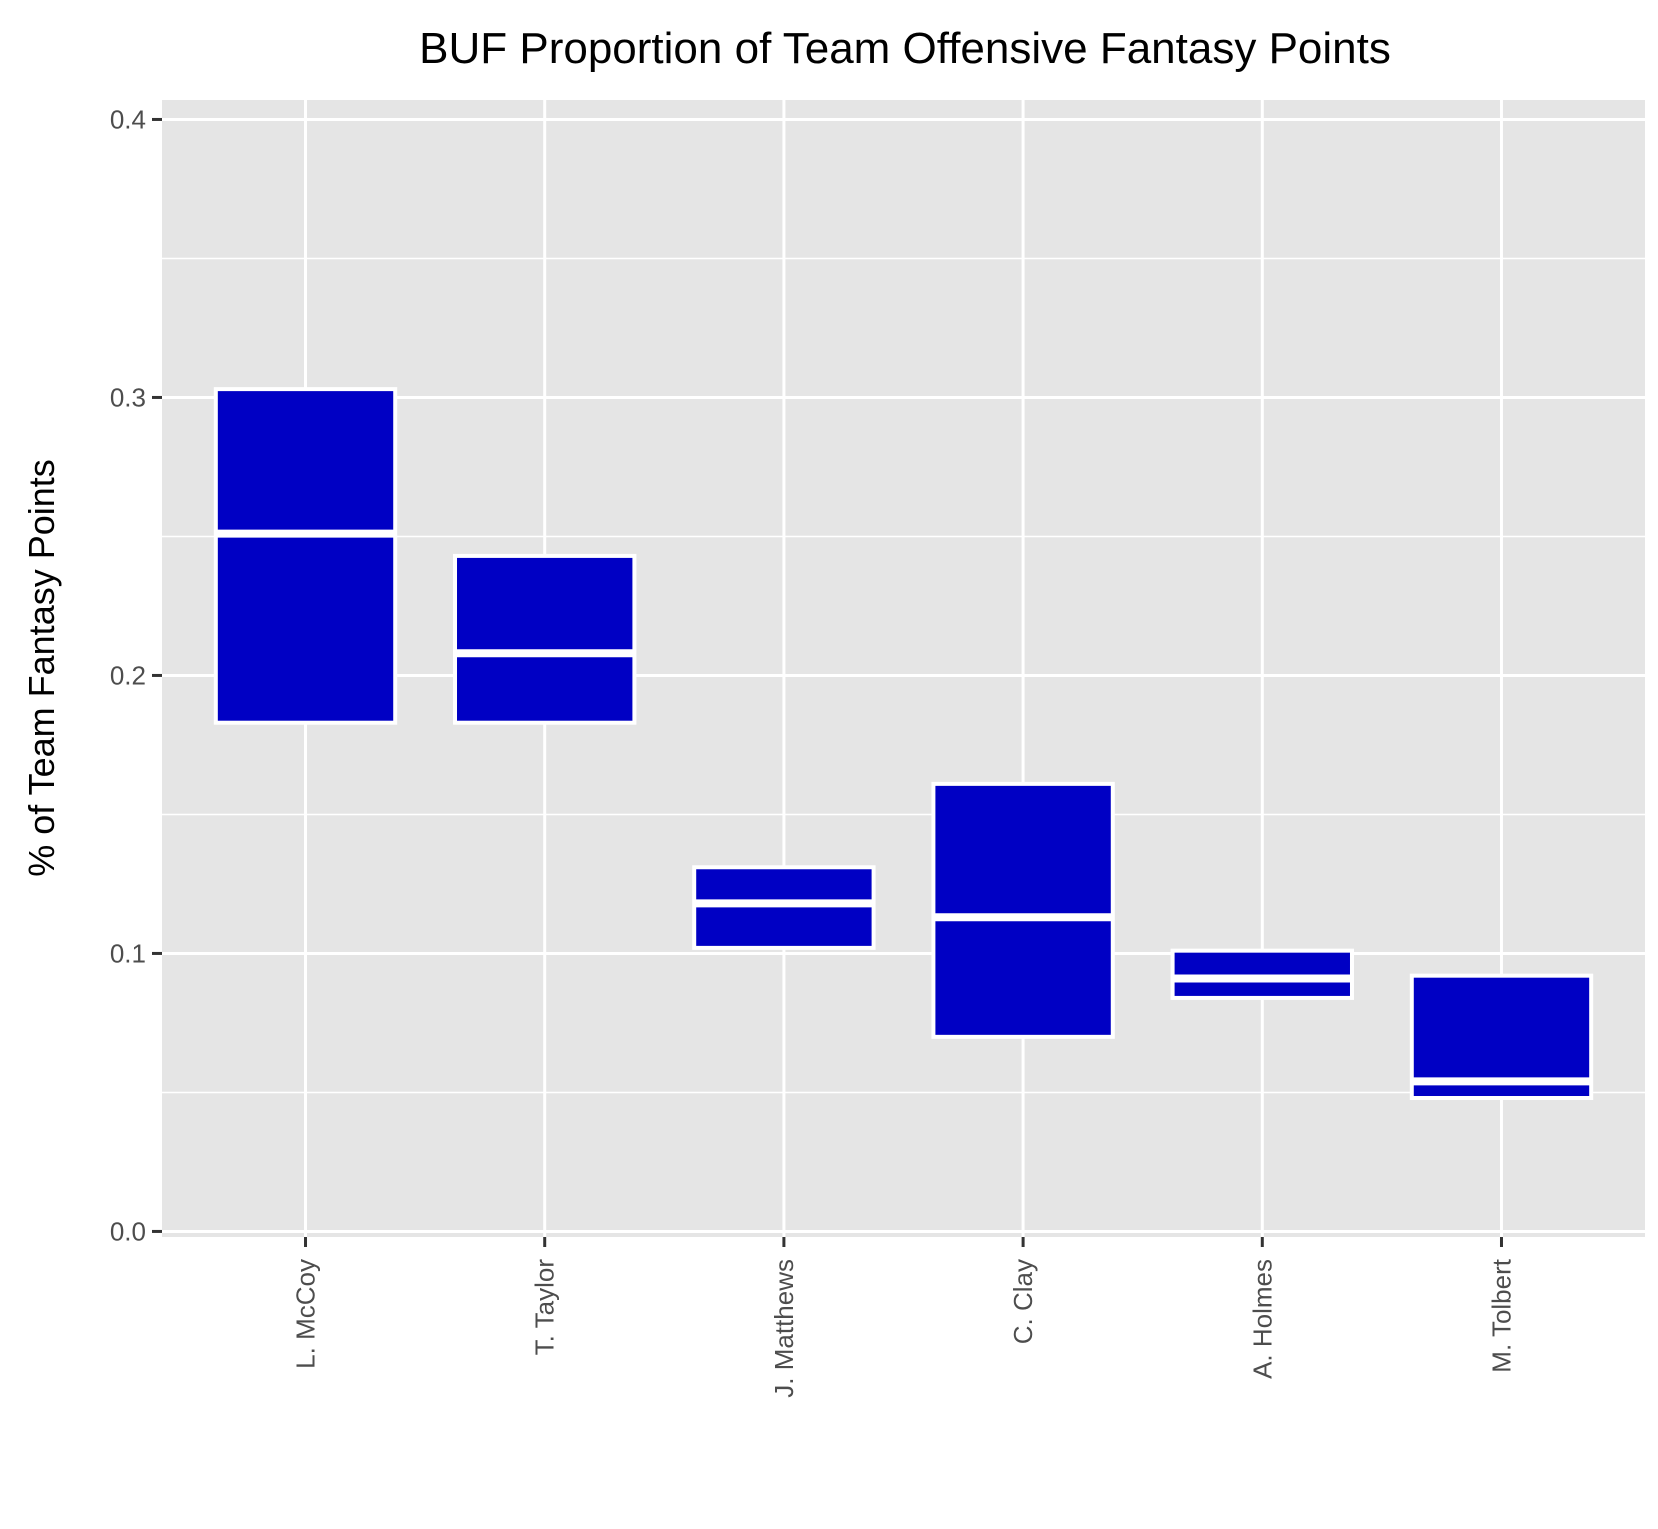 This screenshot has height=1529, width=1658. What do you see at coordinates (128, 953) in the screenshot?
I see `y-tick-label: 0.1` at bounding box center [128, 953].